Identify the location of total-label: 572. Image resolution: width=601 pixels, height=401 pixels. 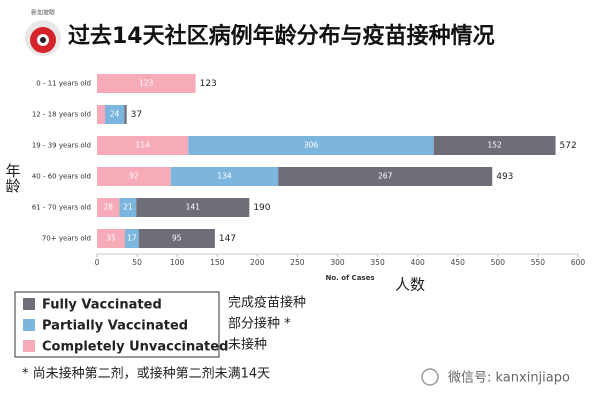
(568, 146).